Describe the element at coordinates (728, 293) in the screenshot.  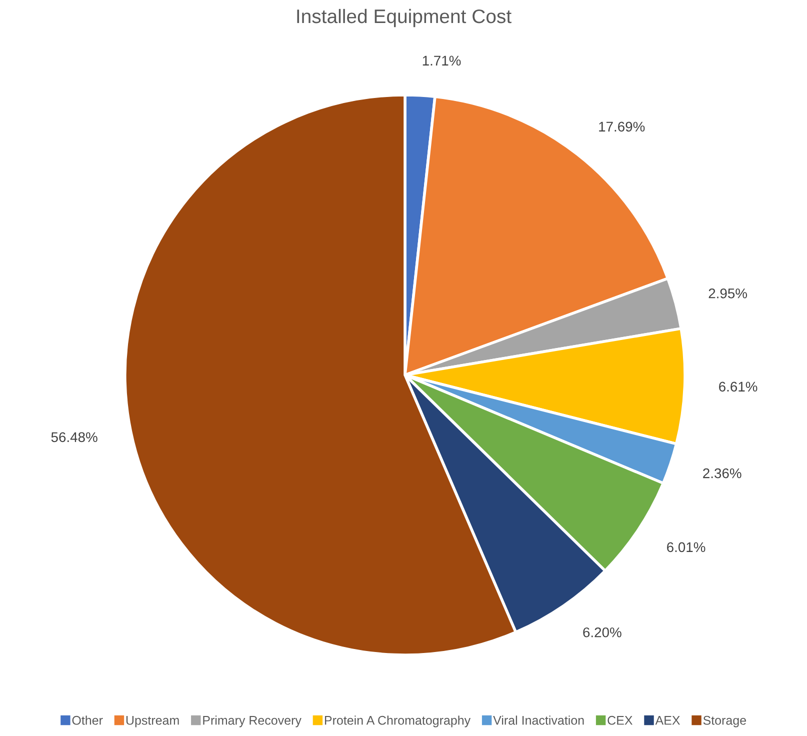
I see `data-label: 2.95%` at that location.